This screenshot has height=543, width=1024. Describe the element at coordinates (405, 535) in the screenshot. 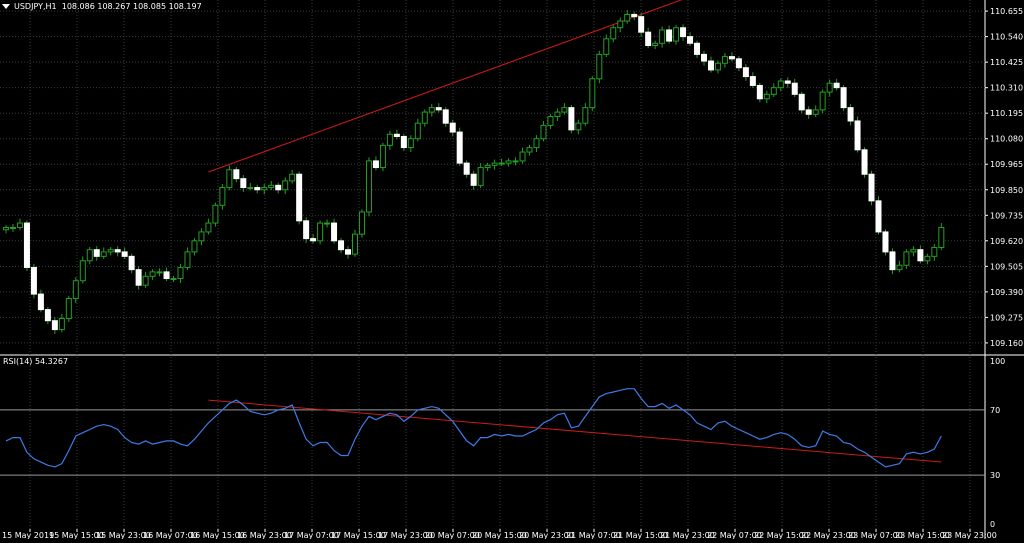

I see `time-tick-label: 17 May 23:00` at that location.